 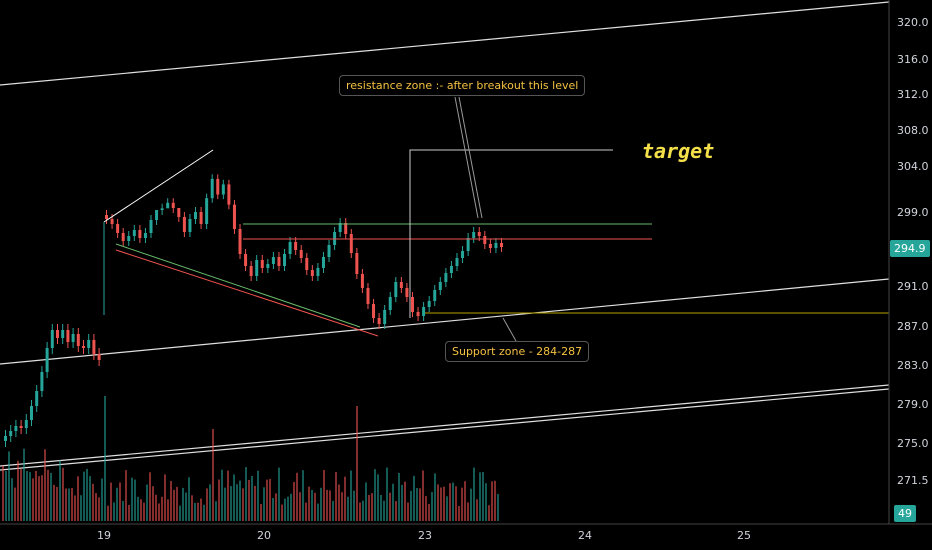 I want to click on price-tick-label: 291.0, so click(x=913, y=286).